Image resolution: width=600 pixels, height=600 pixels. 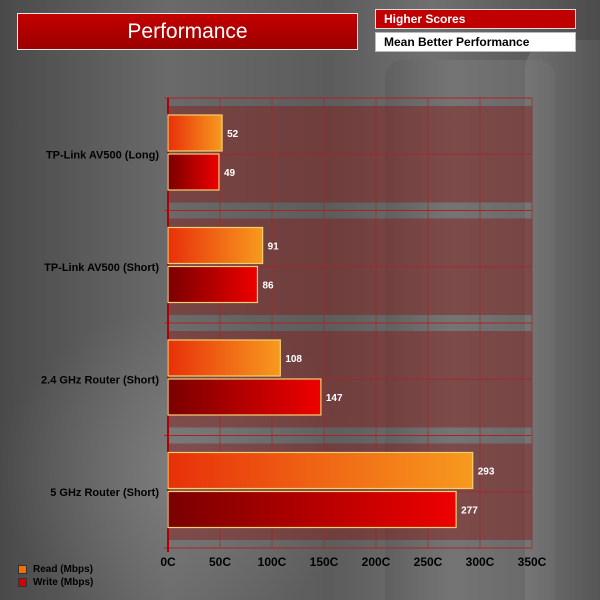 I want to click on x-tick-label: 100C, so click(x=272, y=562).